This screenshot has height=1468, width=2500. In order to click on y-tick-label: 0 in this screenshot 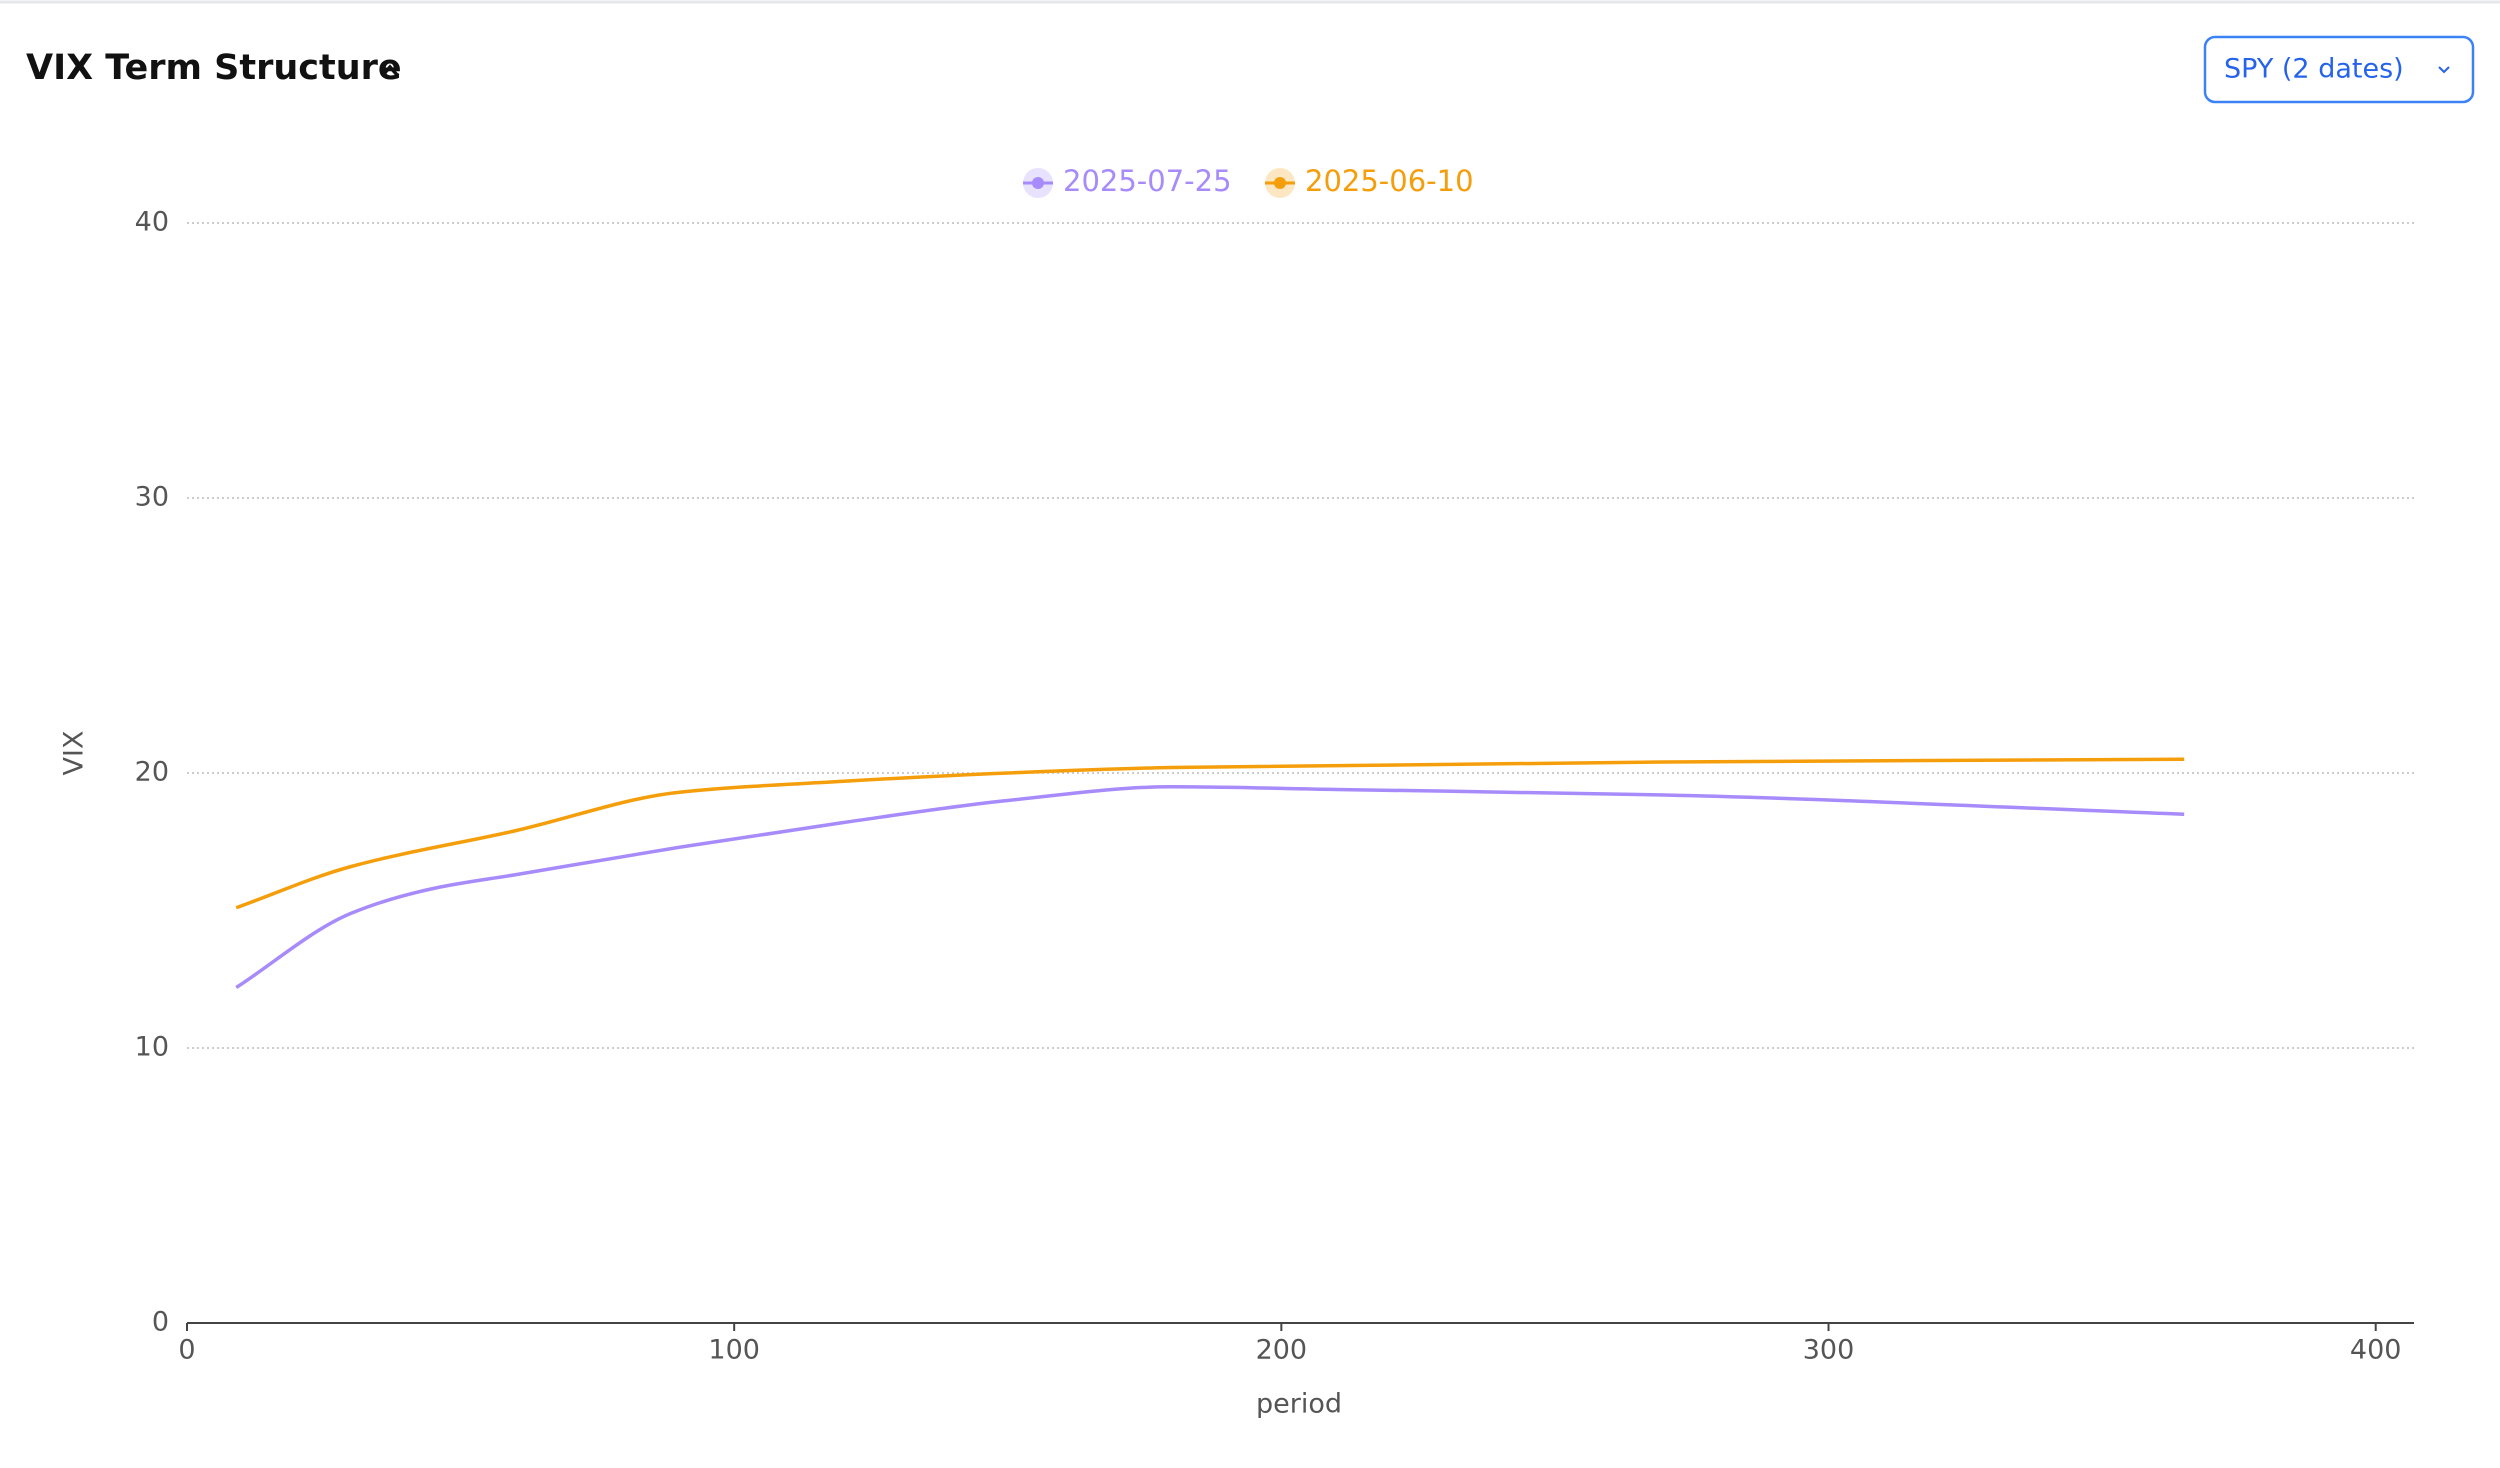, I will do `click(160, 1322)`.